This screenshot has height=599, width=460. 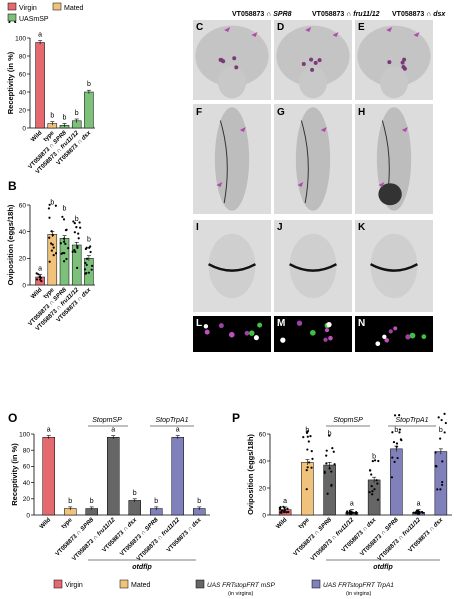 What do you see at coordinates (262, 14) in the screenshot?
I see `column-header-spr8: VT058873 ∩ SPR8` at bounding box center [262, 14].